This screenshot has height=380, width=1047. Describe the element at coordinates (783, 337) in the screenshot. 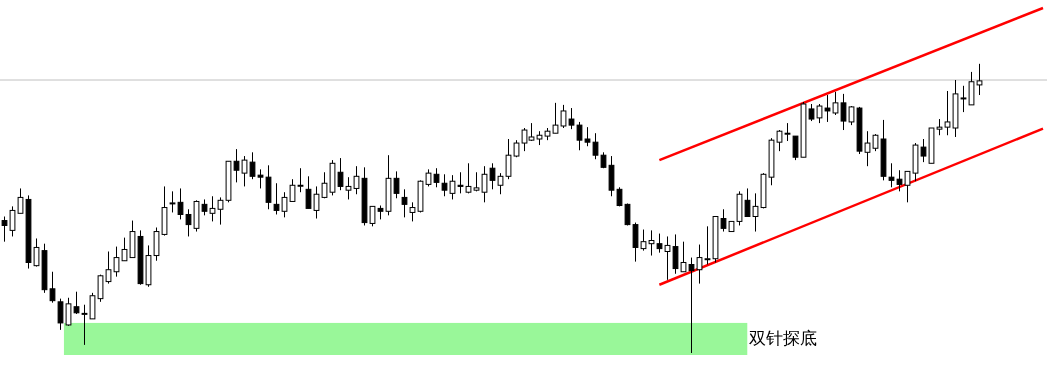

I see `band-label: 双针探底` at that location.